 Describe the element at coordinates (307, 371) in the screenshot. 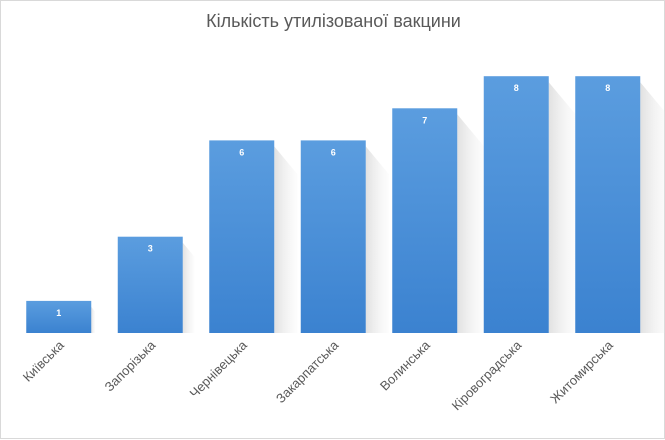

I see `category-label: Закарпатська` at that location.